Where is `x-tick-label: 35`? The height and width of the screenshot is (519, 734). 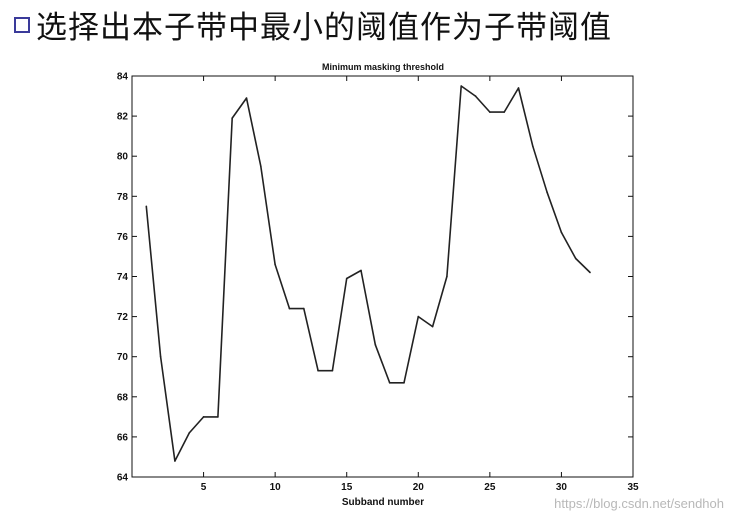 x-tick-label: 35 is located at coordinates (633, 487).